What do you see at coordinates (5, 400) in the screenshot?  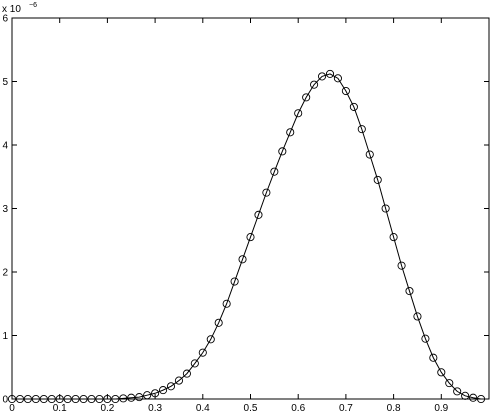 I see `y-tick-label: 0` at bounding box center [5, 400].